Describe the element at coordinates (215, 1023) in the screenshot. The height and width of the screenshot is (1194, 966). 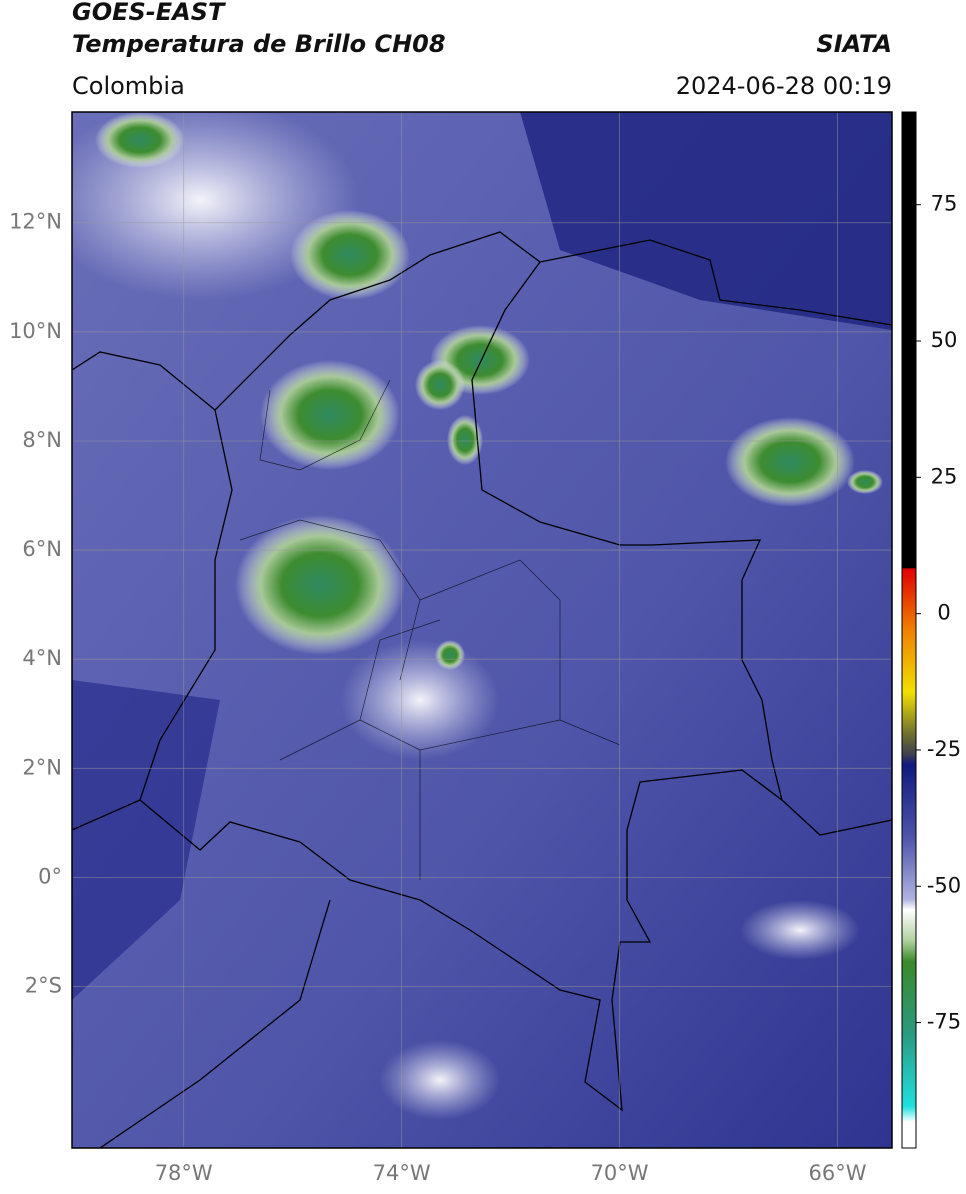
I see `peru-border` at that location.